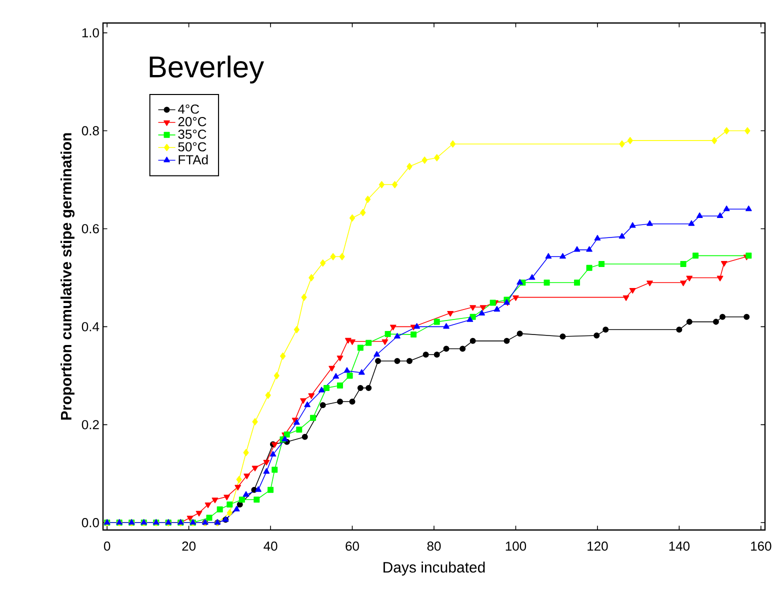 This screenshot has width=782, height=614. What do you see at coordinates (90, 523) in the screenshot?
I see `y-tick-label: 0.0` at bounding box center [90, 523].